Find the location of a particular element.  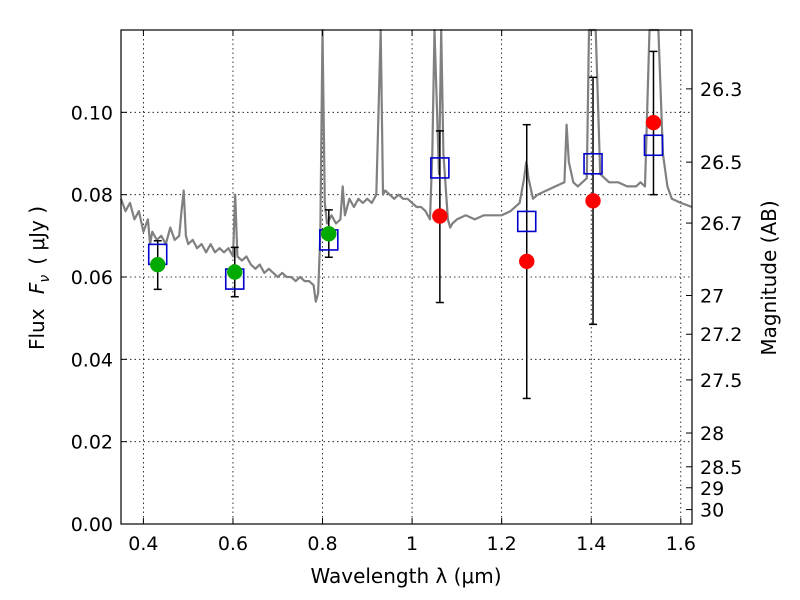

y-tick-label: 0.04 is located at coordinates (92, 360).